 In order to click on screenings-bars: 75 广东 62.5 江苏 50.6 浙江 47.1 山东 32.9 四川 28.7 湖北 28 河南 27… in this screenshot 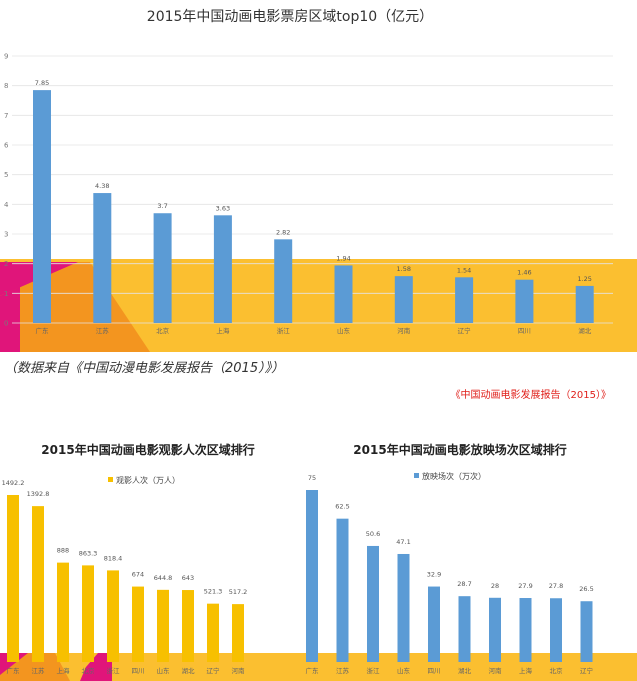, I will do `click(450, 574)`.